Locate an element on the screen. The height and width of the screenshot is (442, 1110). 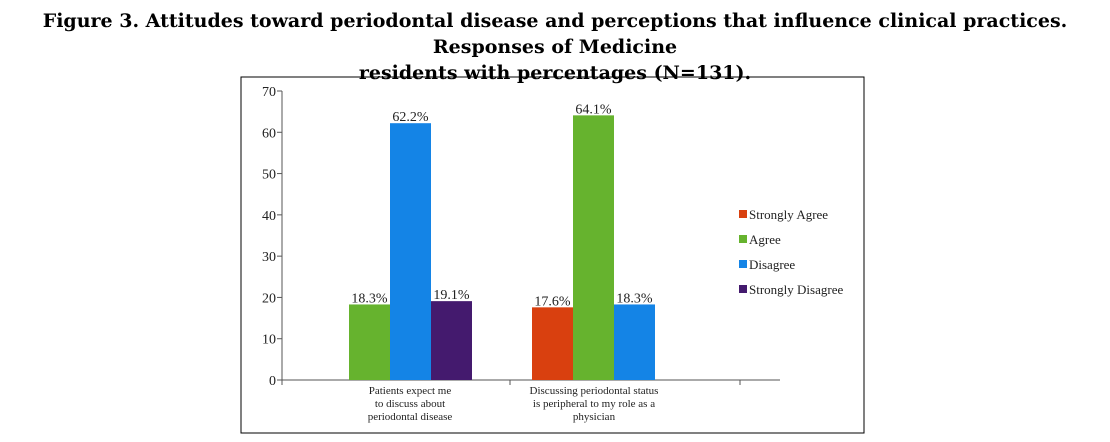
data-label: 19.1% is located at coordinates (451, 295).